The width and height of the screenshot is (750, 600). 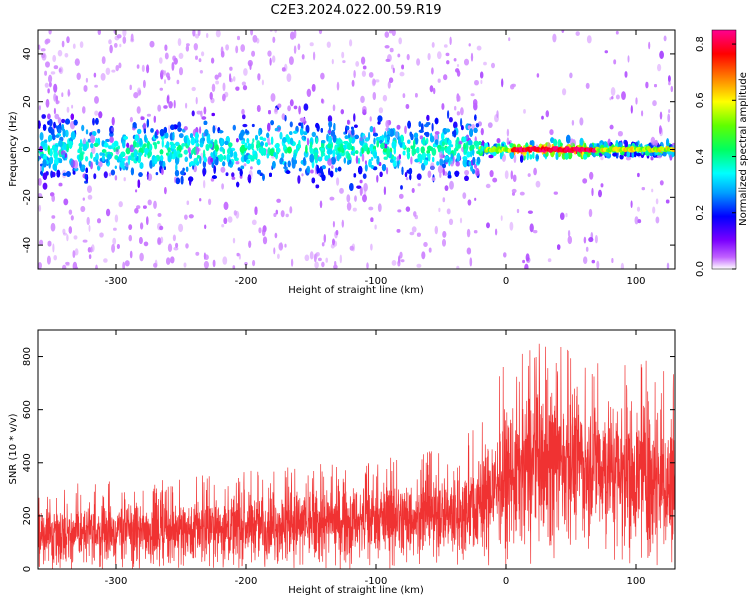 I want to click on colorbar-frame, so click(x=724, y=149).